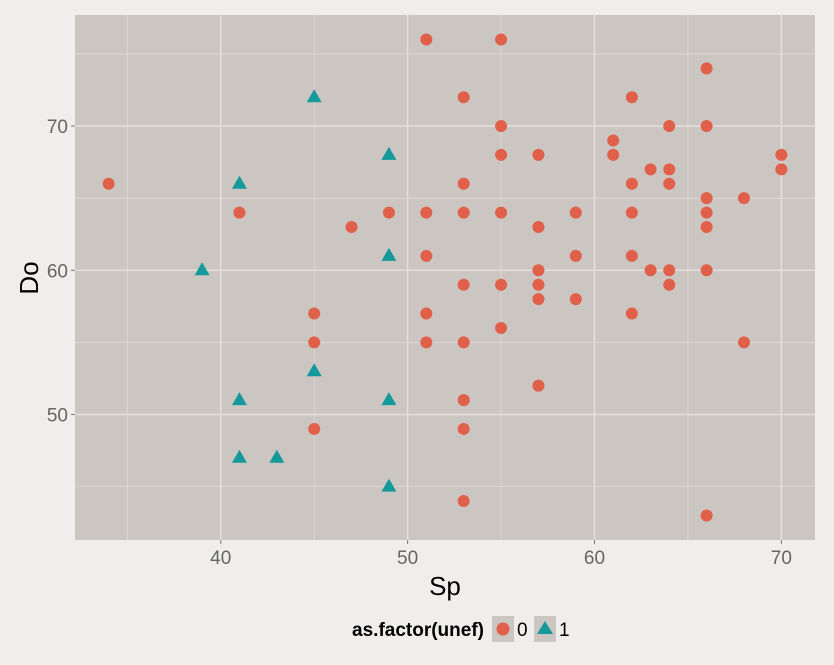 This screenshot has height=665, width=834. I want to click on legend-label-0: 0, so click(522, 630).